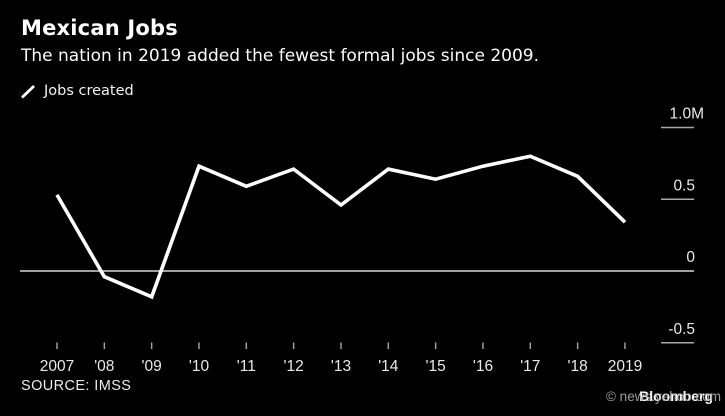 The width and height of the screenshot is (725, 416). Describe the element at coordinates (246, 366) in the screenshot. I see `x-tick-label: '11` at that location.